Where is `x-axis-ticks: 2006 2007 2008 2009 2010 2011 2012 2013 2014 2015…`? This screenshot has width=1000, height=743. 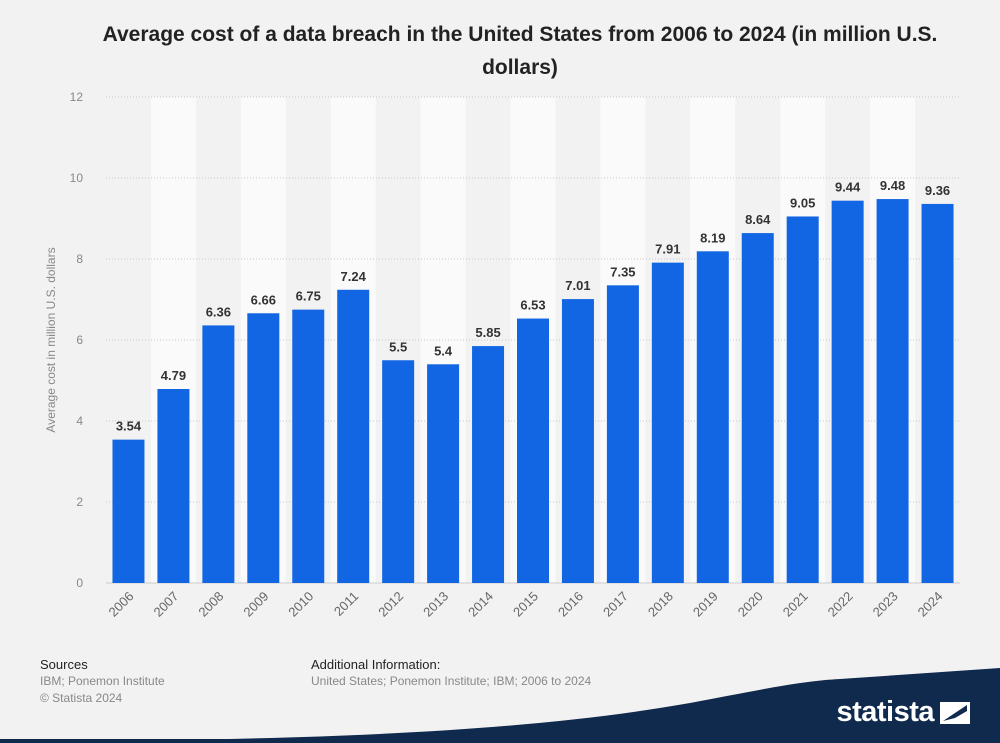 x-axis-ticks: 2006 2007 2008 2009 2010 2011 2012 2013 2014 2015… is located at coordinates (526, 604).